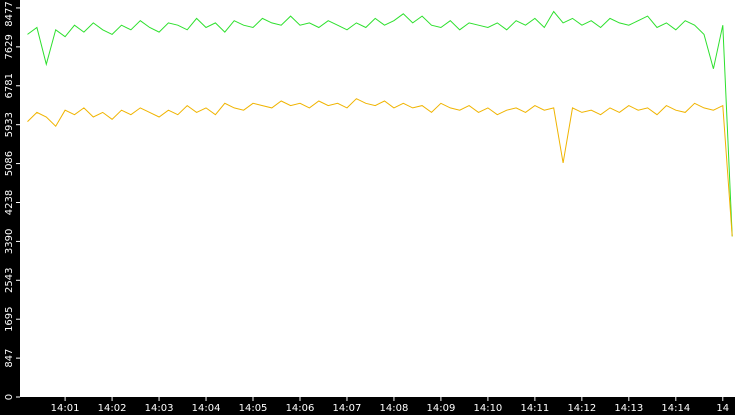 Image resolution: width=735 pixels, height=415 pixels. I want to click on y-tick-label: 5086, so click(9, 163).